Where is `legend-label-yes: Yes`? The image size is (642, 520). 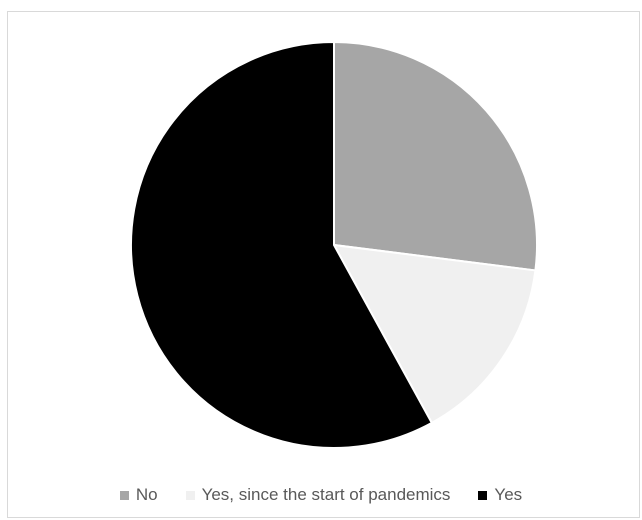 legend-label-yes: Yes is located at coordinates (508, 494).